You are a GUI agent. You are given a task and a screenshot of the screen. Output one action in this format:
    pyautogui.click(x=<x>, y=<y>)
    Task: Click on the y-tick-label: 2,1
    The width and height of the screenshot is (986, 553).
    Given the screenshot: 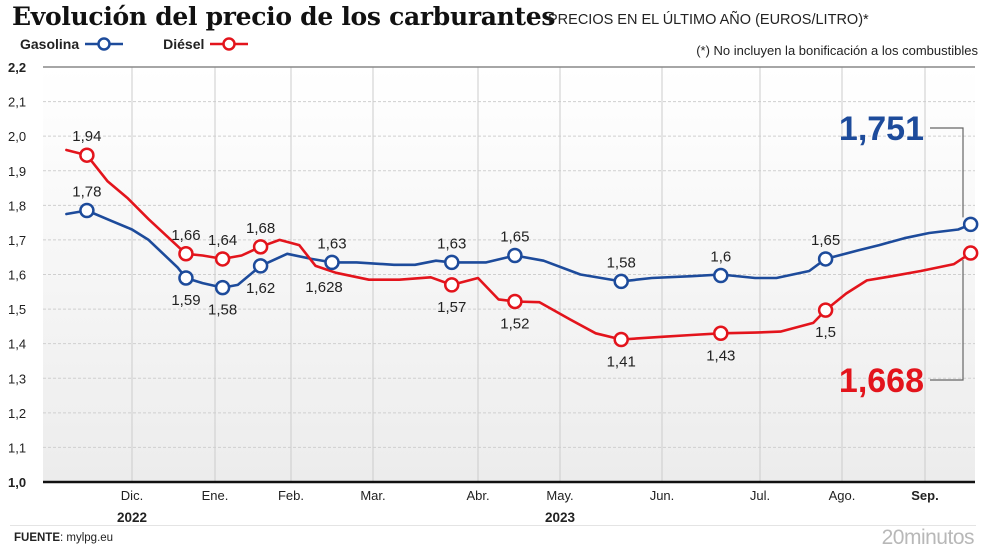 What is the action you would take?
    pyautogui.click(x=17, y=102)
    